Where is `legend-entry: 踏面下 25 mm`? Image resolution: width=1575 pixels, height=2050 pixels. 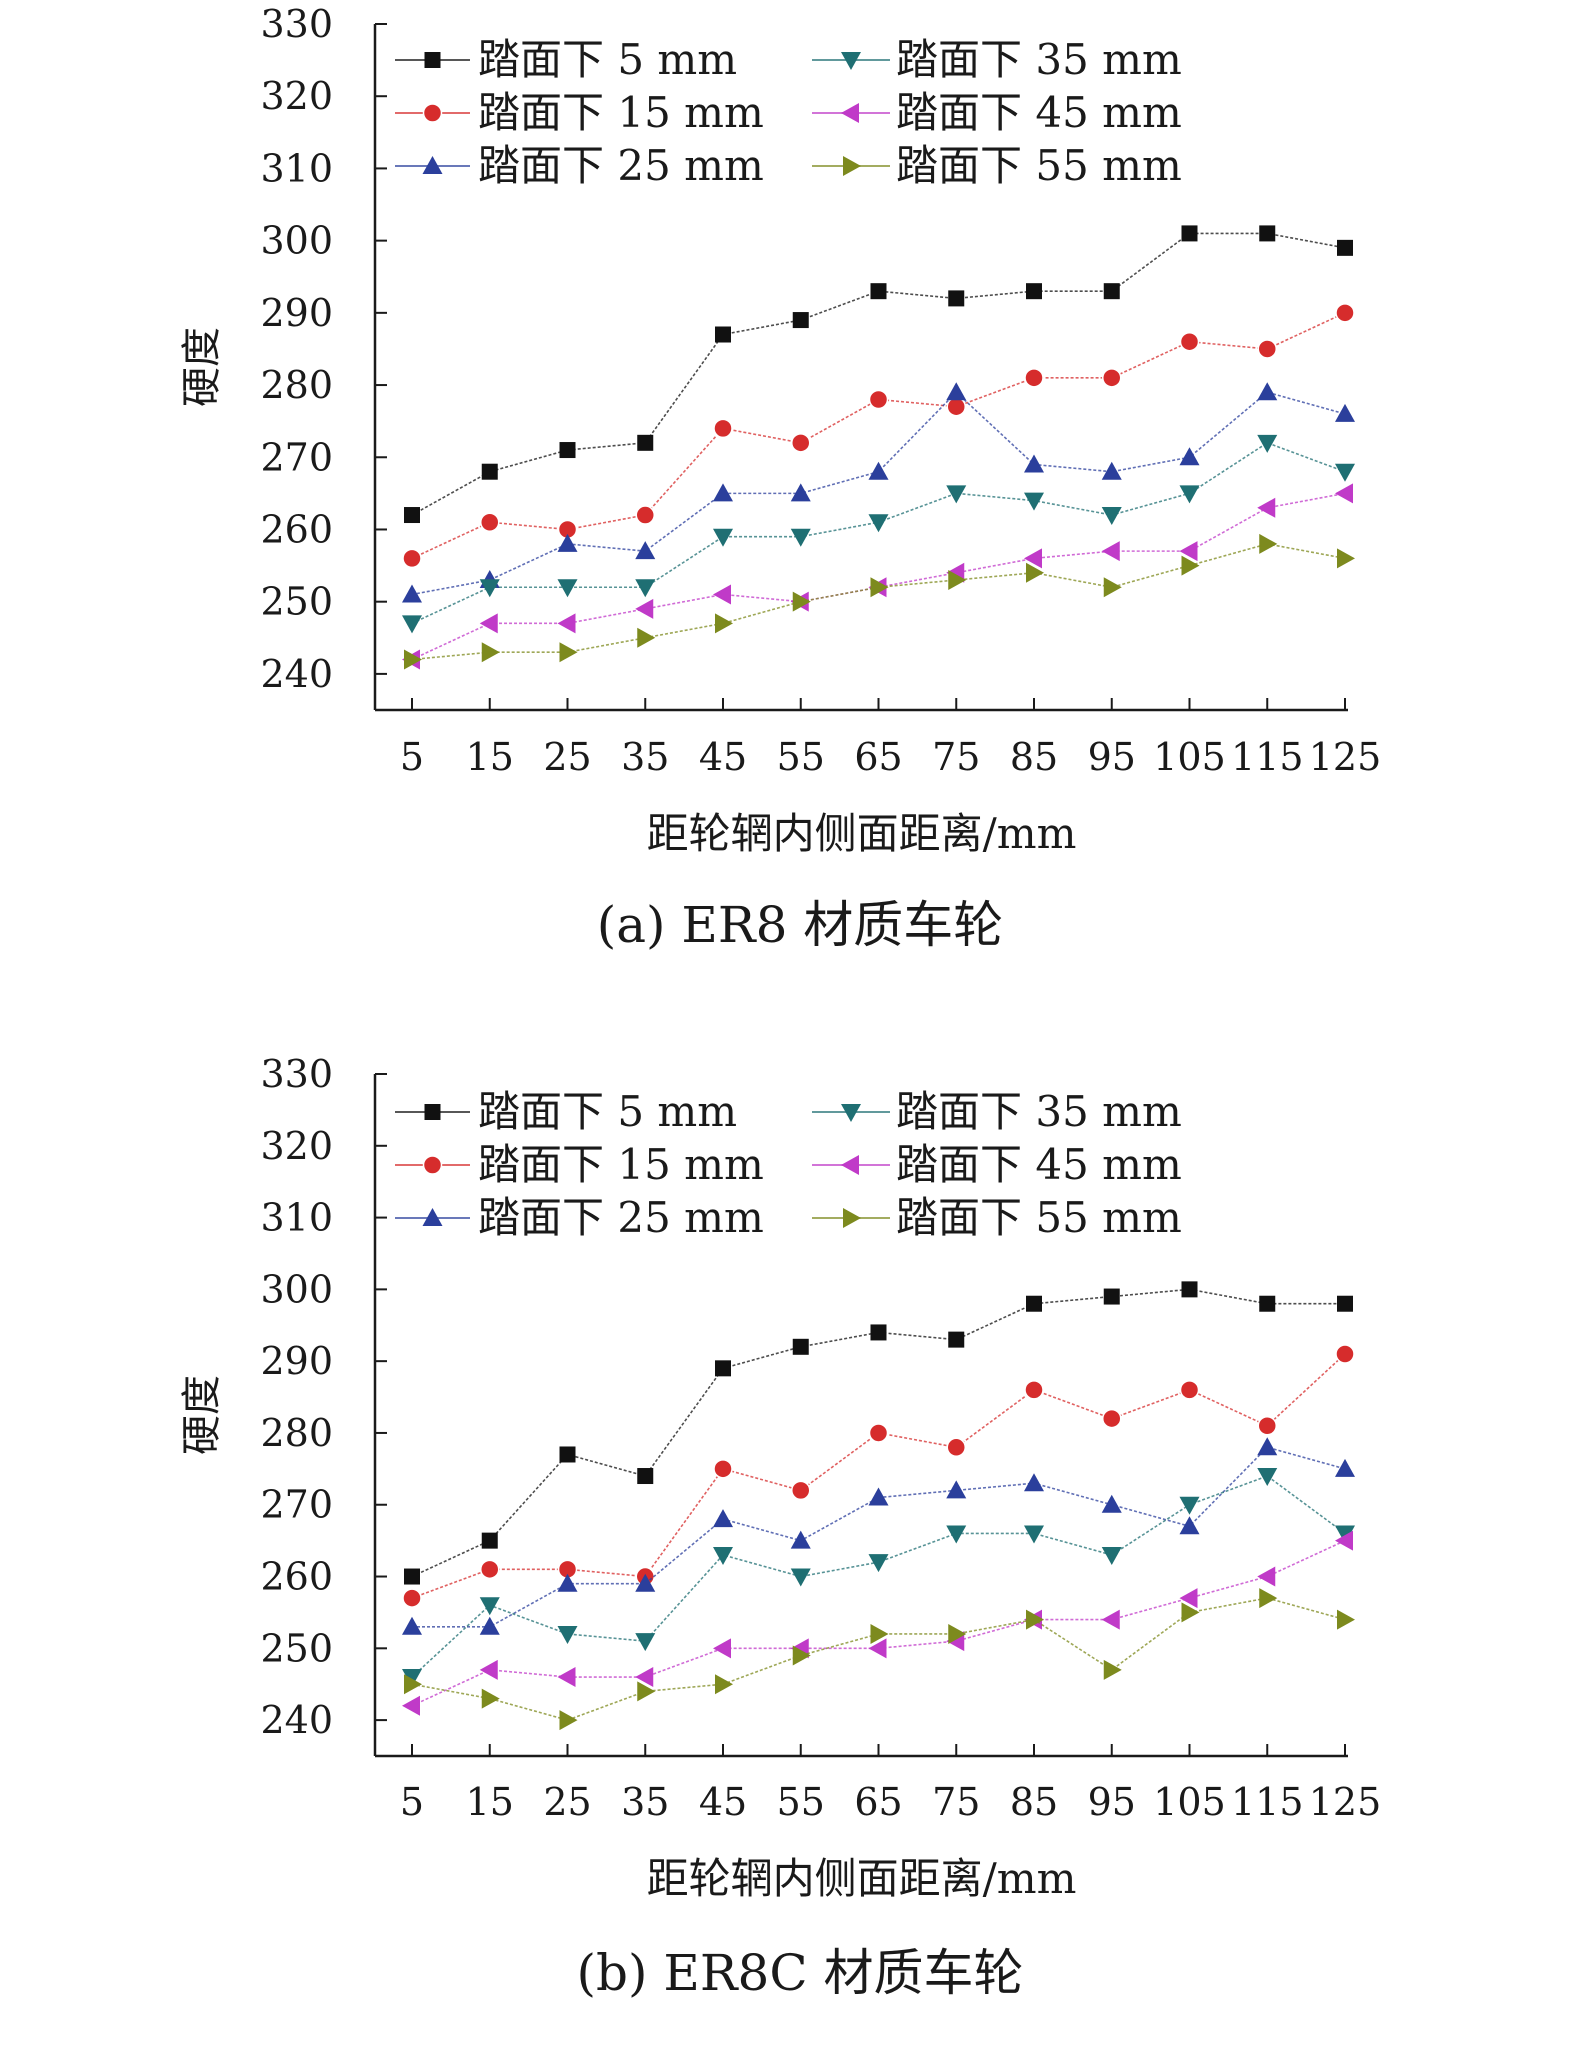
legend-entry: 踏面下 25 mm is located at coordinates (579, 1217).